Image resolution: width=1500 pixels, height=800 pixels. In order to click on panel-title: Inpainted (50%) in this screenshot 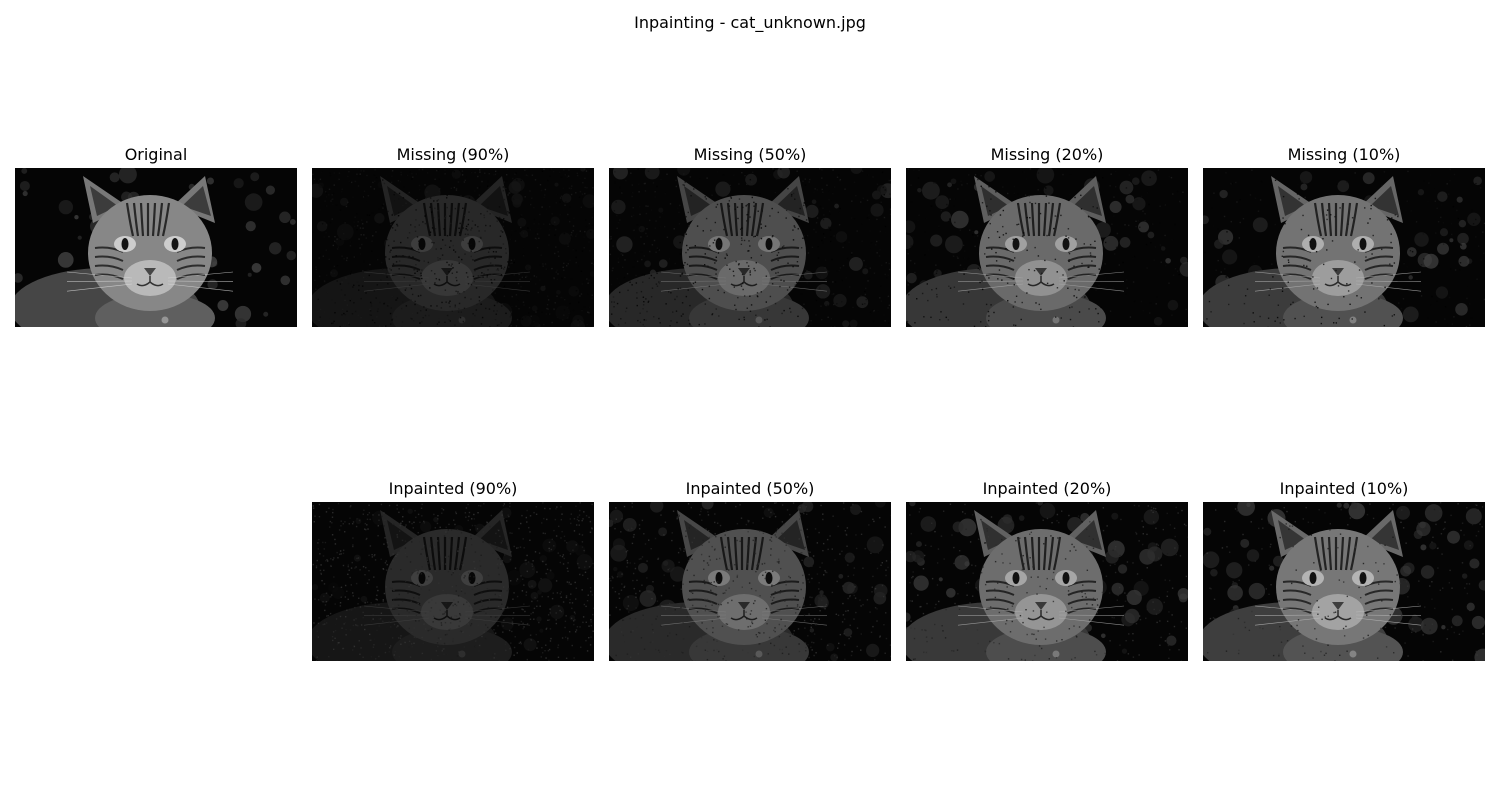, I will do `click(750, 488)`.